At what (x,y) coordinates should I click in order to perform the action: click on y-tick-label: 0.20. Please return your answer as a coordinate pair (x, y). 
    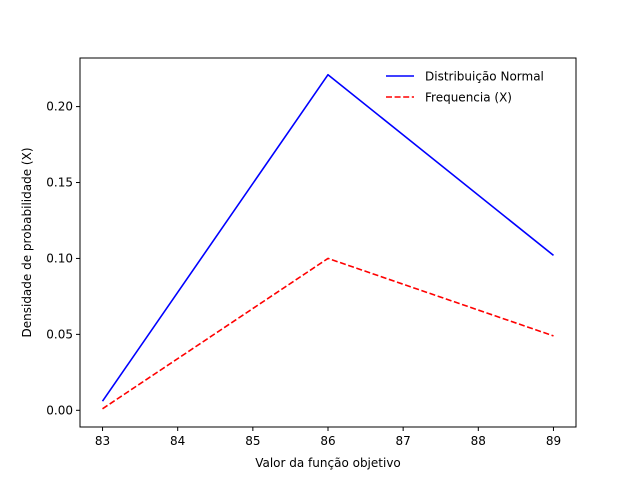
    Looking at the image, I should click on (59, 107).